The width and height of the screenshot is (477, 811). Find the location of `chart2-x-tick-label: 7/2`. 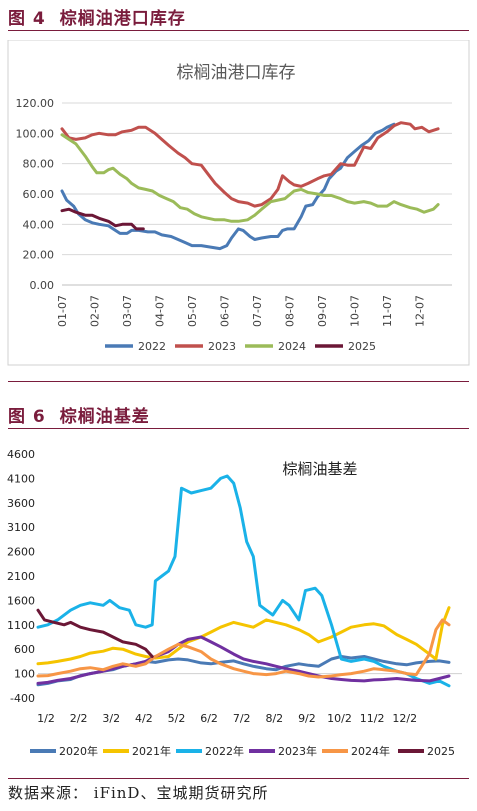

chart2-x-tick-label: 7/2 is located at coordinates (242, 718).